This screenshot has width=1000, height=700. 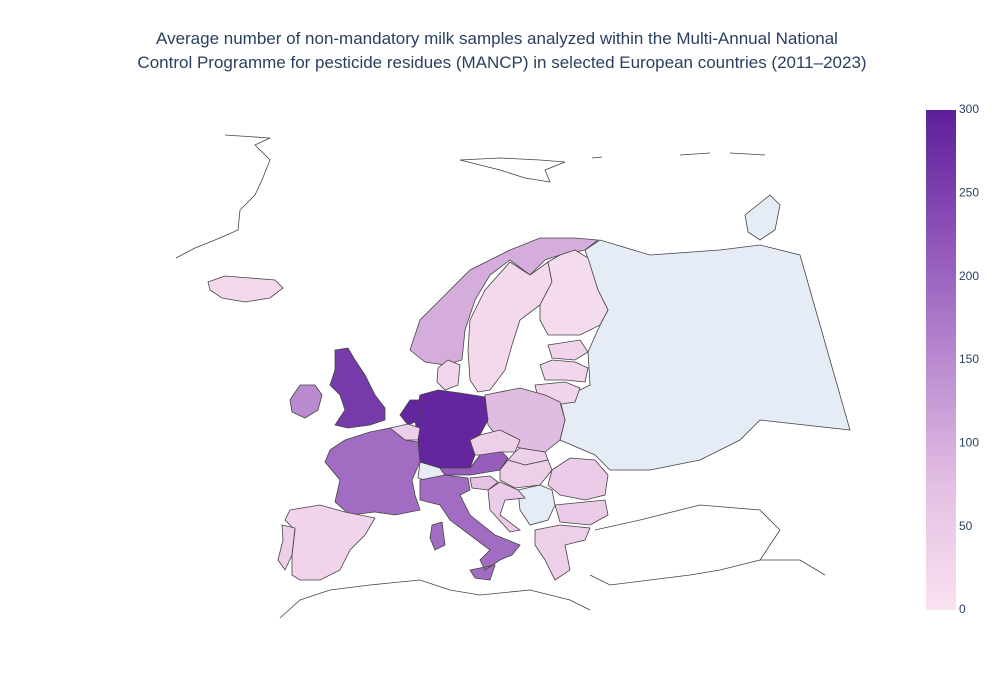 I want to click on coastline, so click(x=552, y=561).